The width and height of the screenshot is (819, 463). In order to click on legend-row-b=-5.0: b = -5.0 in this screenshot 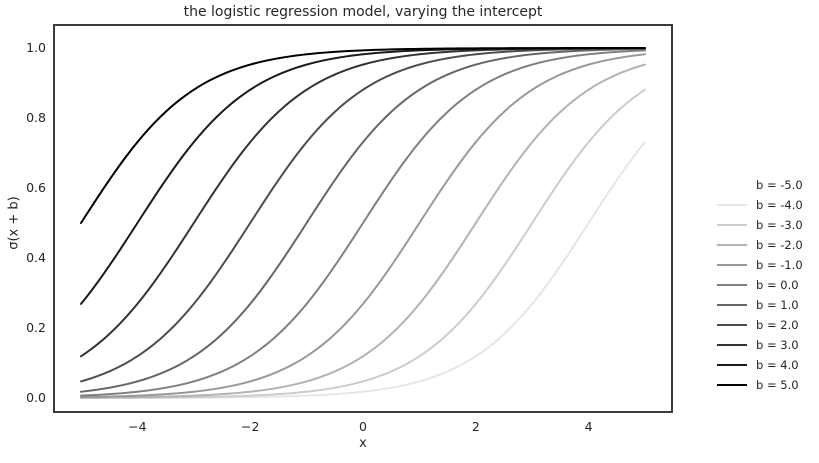, I will do `click(760, 185)`.